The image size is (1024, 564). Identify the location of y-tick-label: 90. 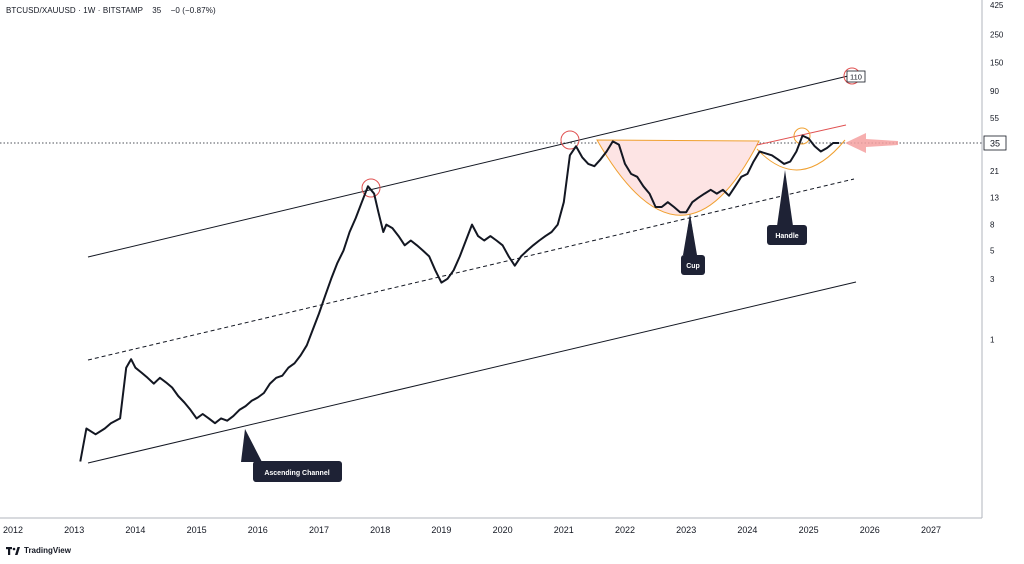
(994, 91).